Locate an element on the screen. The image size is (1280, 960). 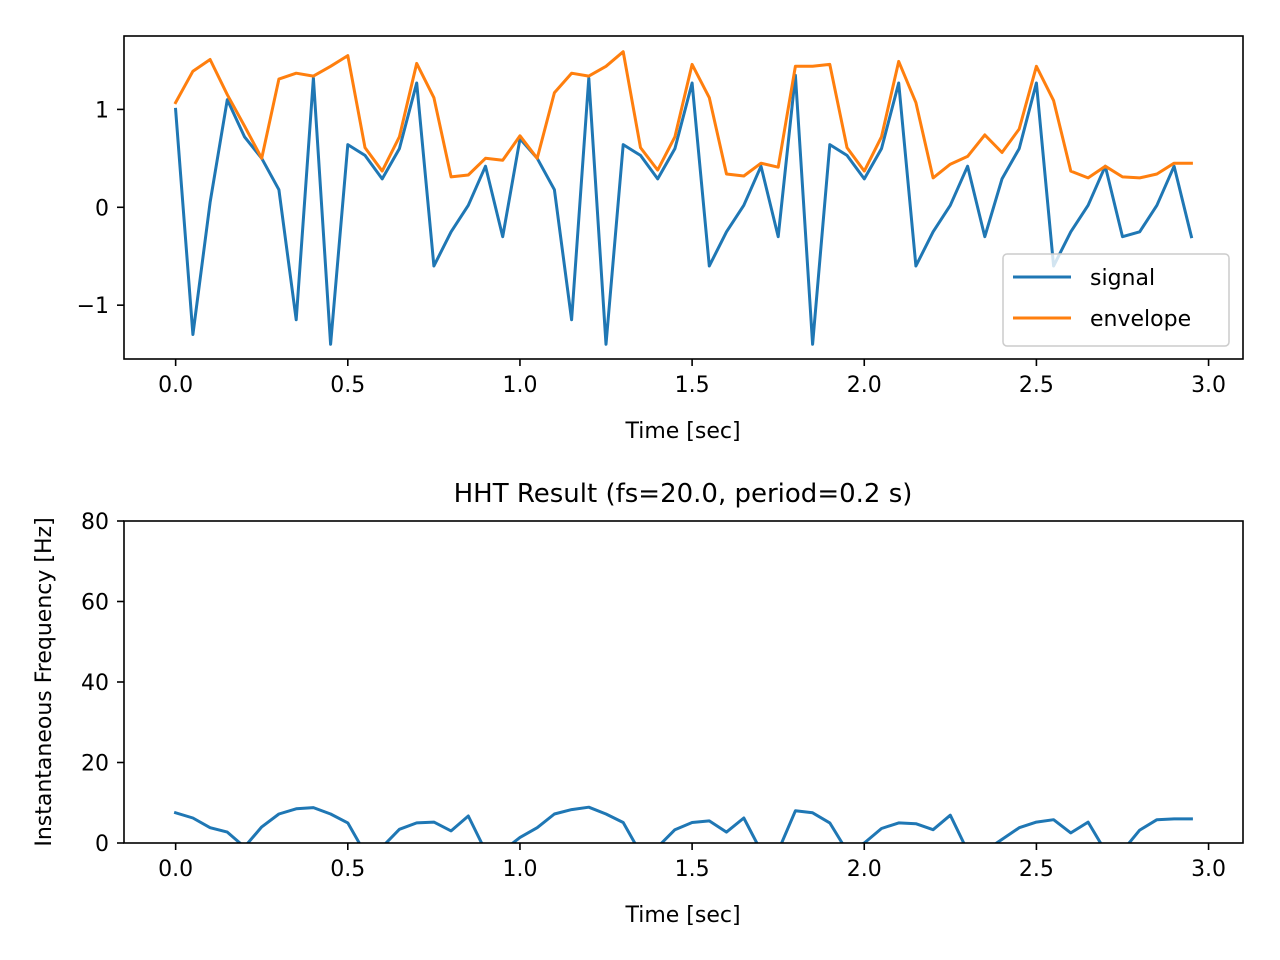
bottom-x-axis: 0.0 0.5 1.0 1.5 2.0 2.5 3.0 is located at coordinates (692, 862).